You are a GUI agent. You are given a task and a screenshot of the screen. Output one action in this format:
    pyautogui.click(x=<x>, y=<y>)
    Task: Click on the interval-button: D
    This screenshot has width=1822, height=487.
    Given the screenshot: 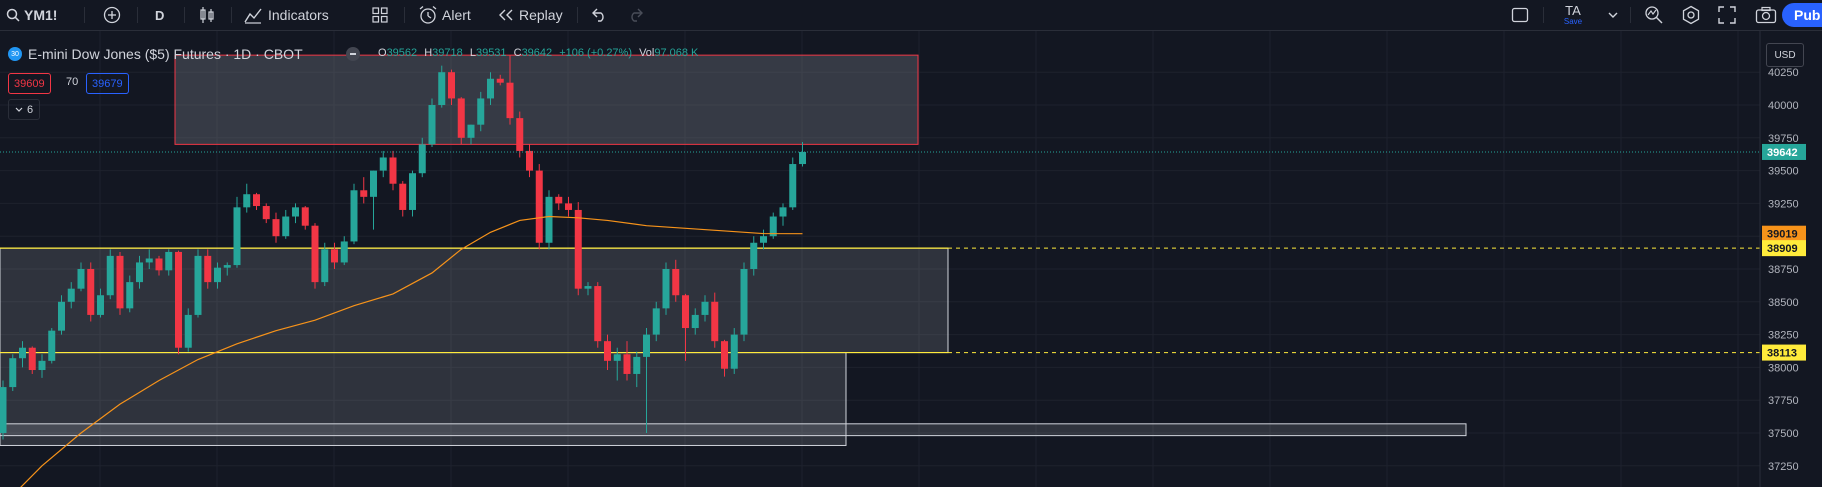 What is the action you would take?
    pyautogui.click(x=160, y=15)
    